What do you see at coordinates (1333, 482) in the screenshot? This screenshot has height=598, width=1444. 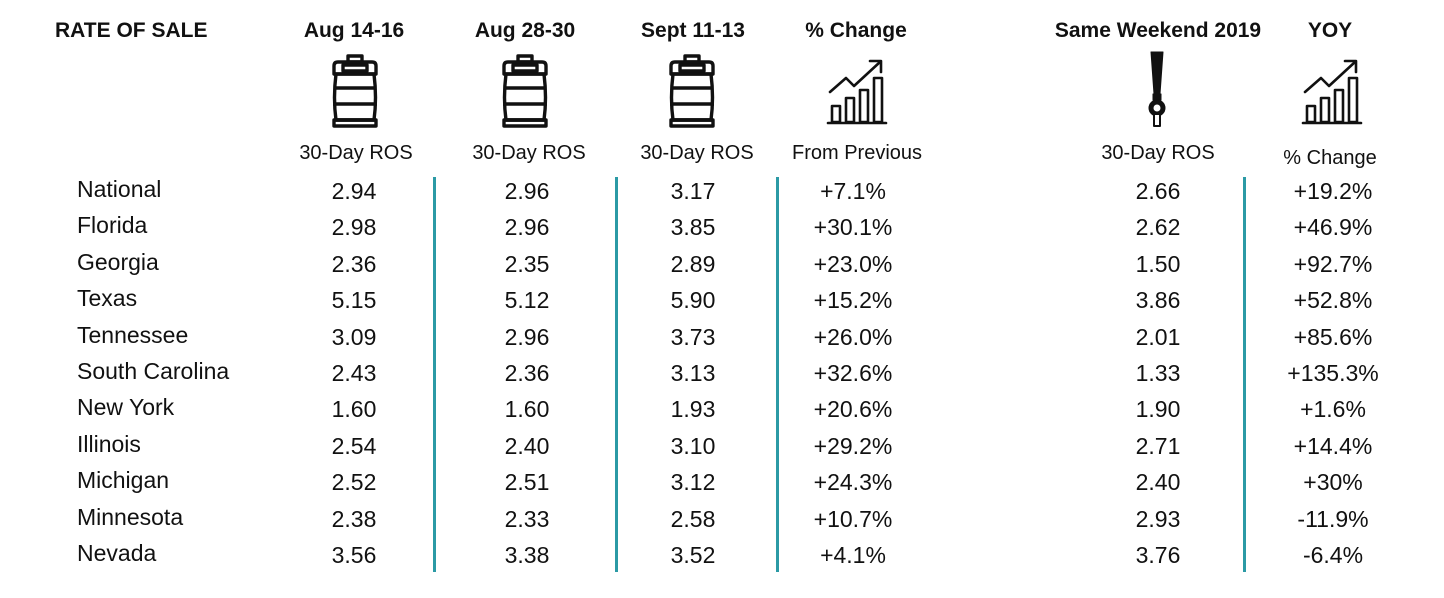 I see `table-cell: +30%` at bounding box center [1333, 482].